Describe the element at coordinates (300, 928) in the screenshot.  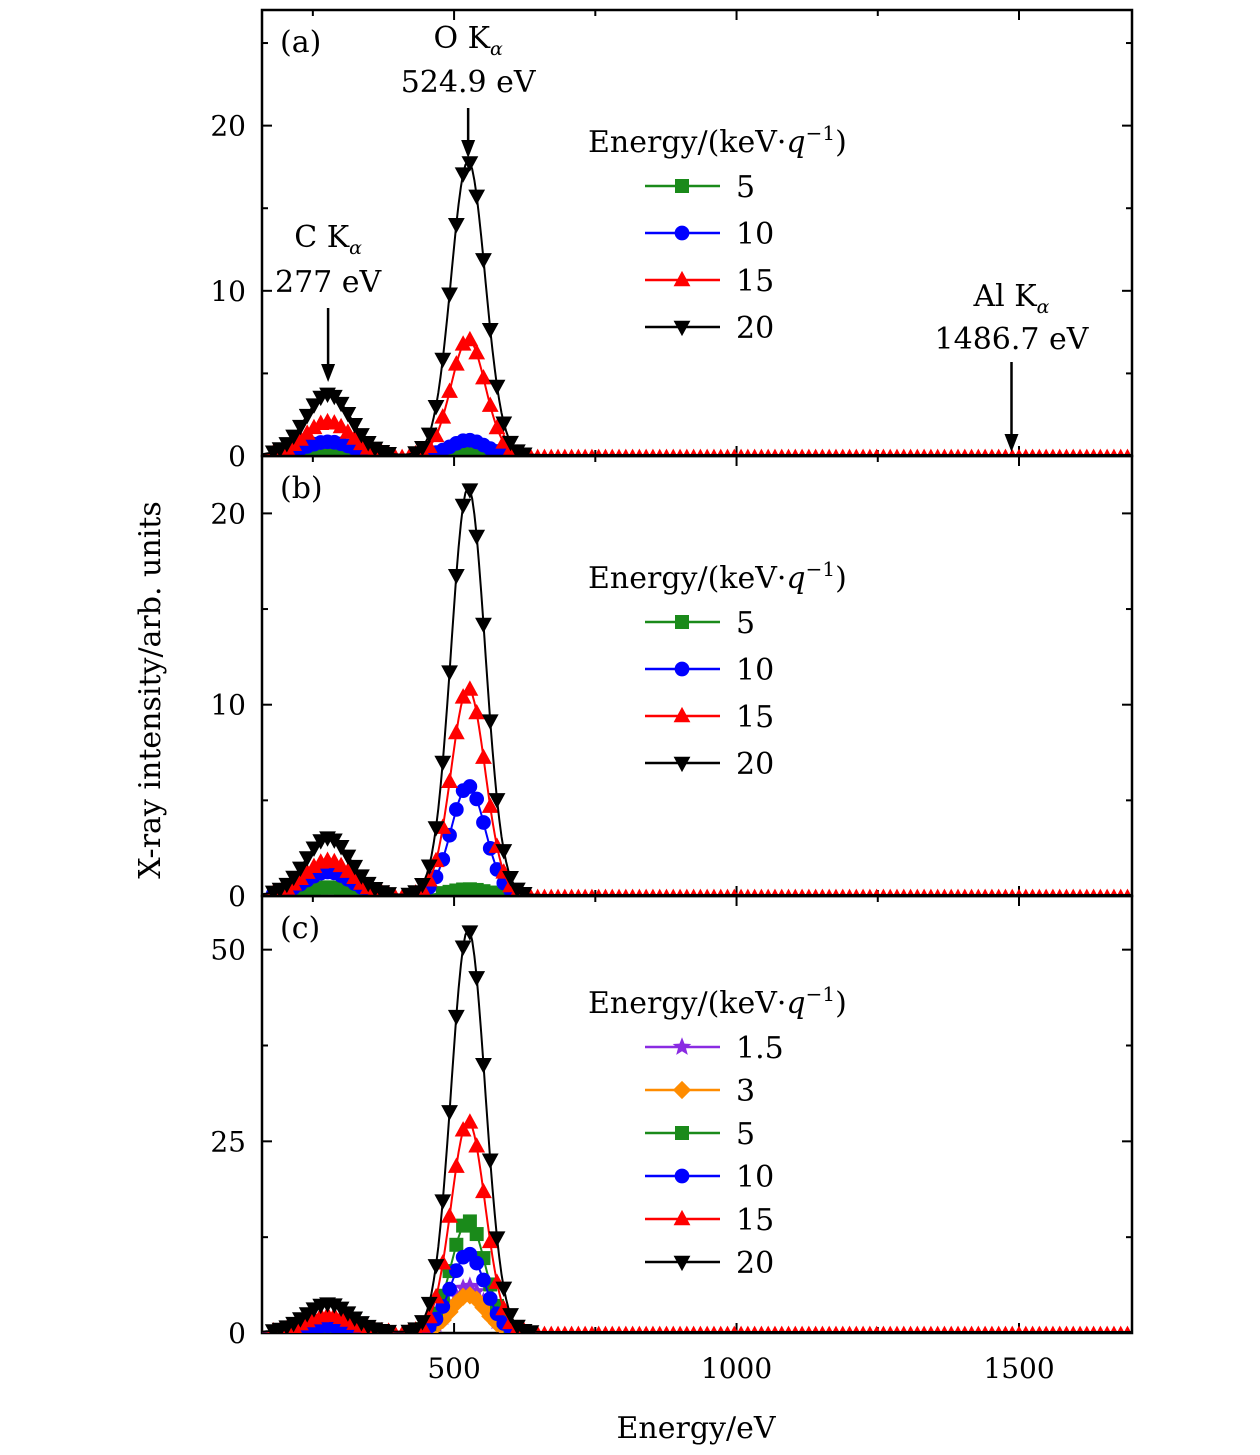
I see `panel-label: (c)` at that location.